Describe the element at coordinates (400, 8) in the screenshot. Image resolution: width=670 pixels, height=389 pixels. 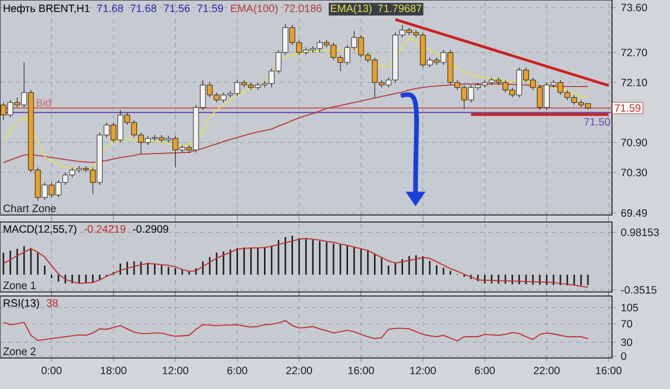
I see `annotation: 71.79687` at that location.